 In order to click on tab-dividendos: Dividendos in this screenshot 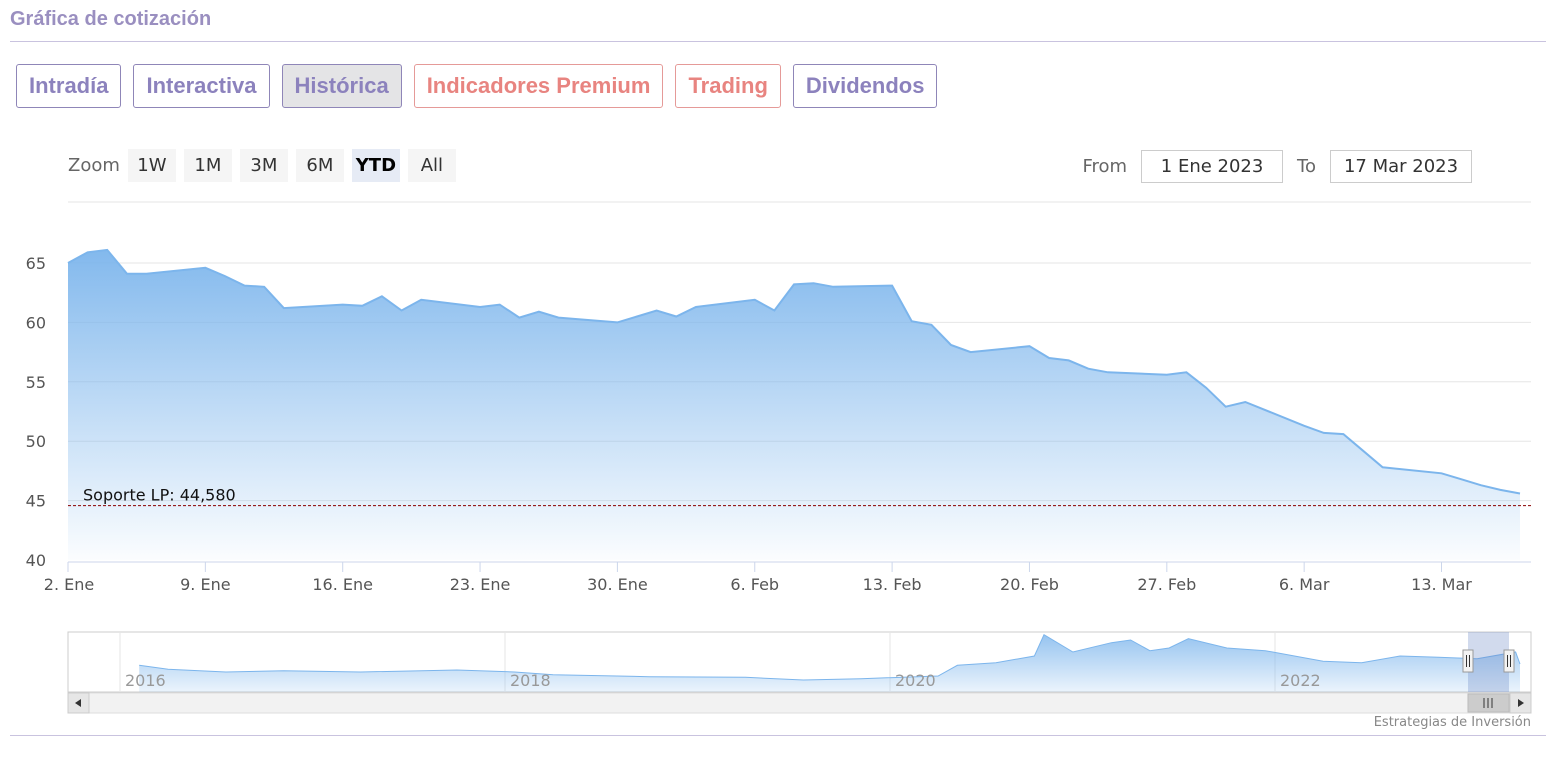, I will do `click(865, 86)`.